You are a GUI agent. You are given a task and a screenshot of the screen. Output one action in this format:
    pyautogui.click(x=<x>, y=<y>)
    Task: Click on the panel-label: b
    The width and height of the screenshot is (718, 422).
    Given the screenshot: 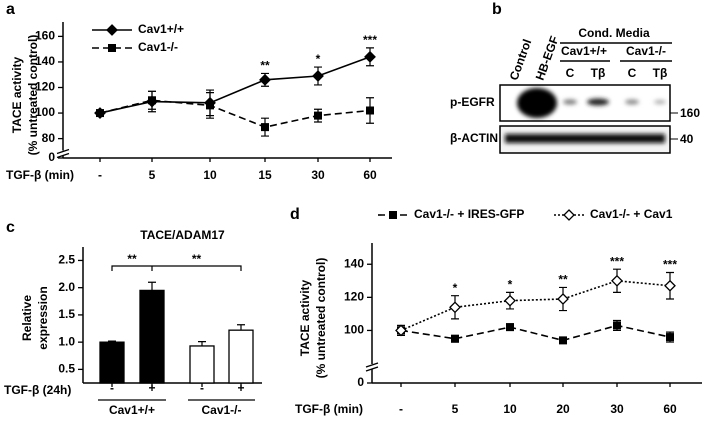 What is the action you would take?
    pyautogui.click(x=497, y=9)
    